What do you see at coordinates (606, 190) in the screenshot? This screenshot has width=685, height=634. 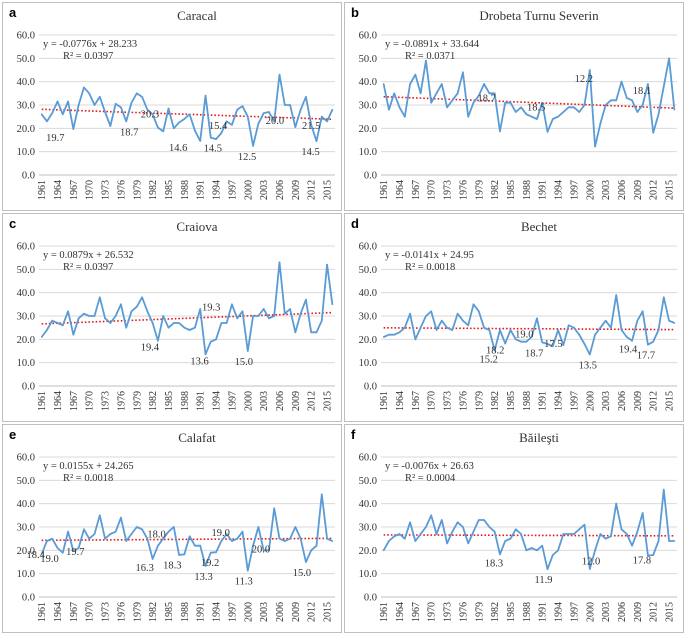 I see `x-tick-label: 2003` at bounding box center [606, 190].